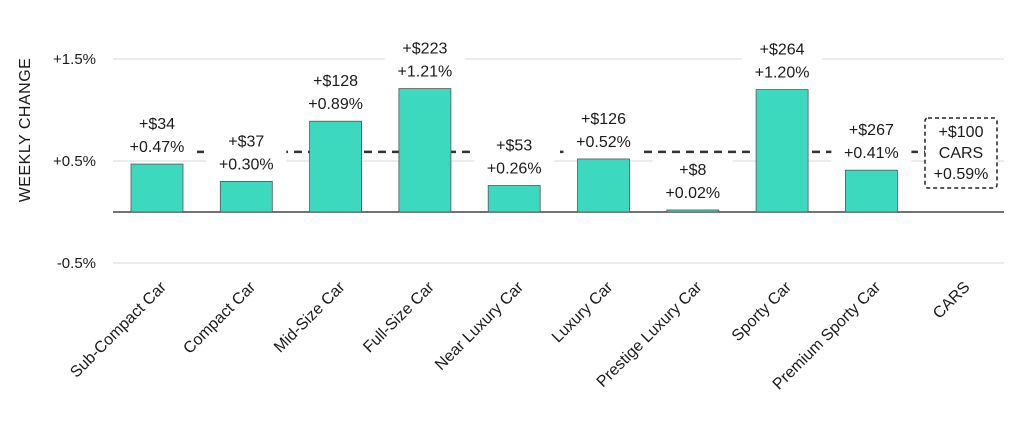  What do you see at coordinates (399, 317) in the screenshot?
I see `category-label-full-size-car: Full-Size Car` at bounding box center [399, 317].